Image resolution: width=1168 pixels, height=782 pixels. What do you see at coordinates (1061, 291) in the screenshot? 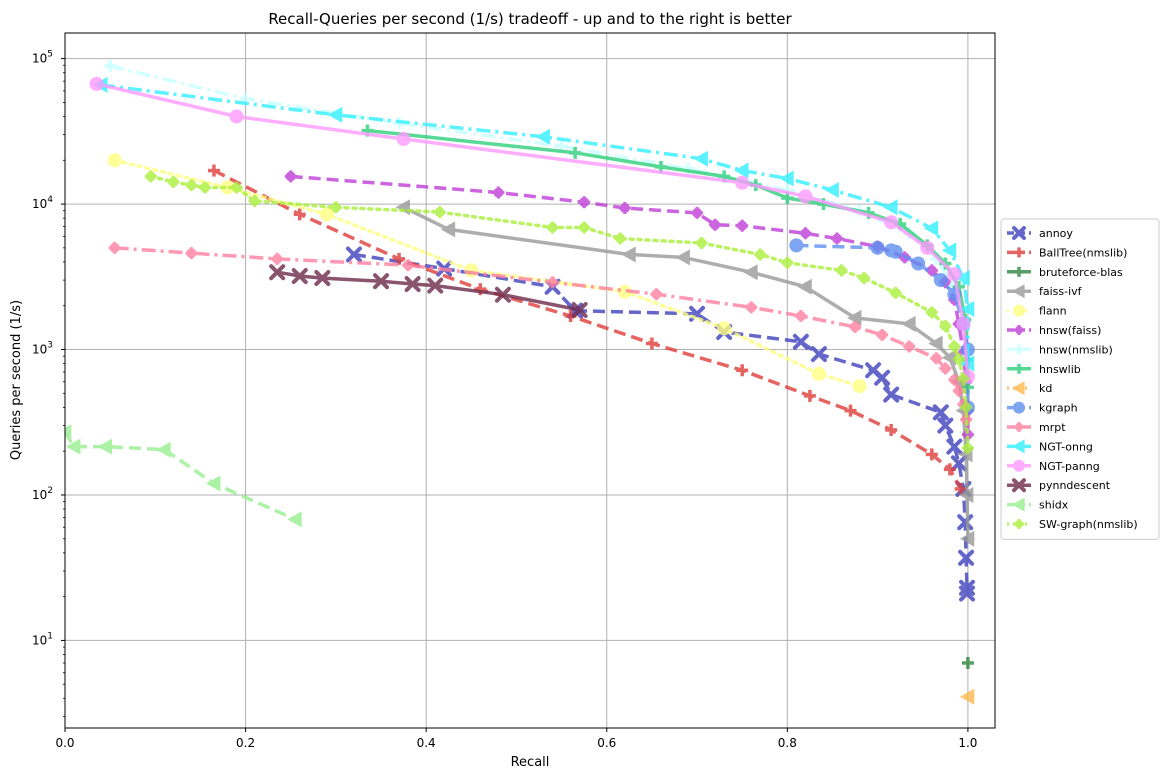
I see `legend-label: faiss-ivf` at bounding box center [1061, 291].